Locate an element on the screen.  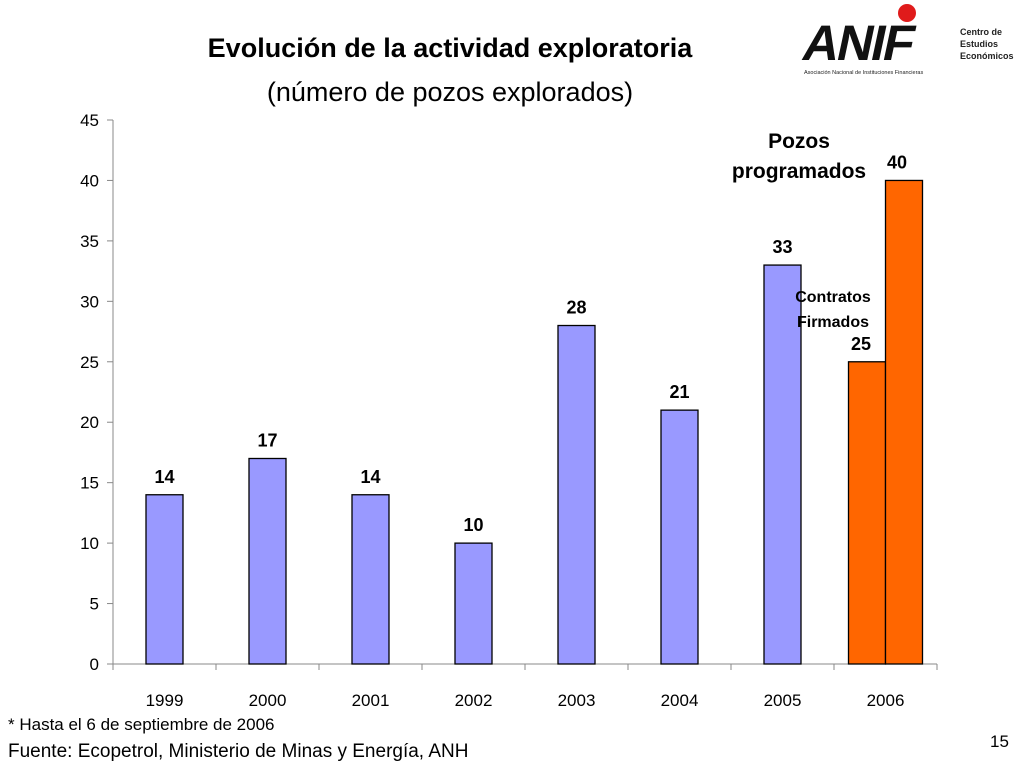
y-tick-label: 40 is located at coordinates (89, 180).